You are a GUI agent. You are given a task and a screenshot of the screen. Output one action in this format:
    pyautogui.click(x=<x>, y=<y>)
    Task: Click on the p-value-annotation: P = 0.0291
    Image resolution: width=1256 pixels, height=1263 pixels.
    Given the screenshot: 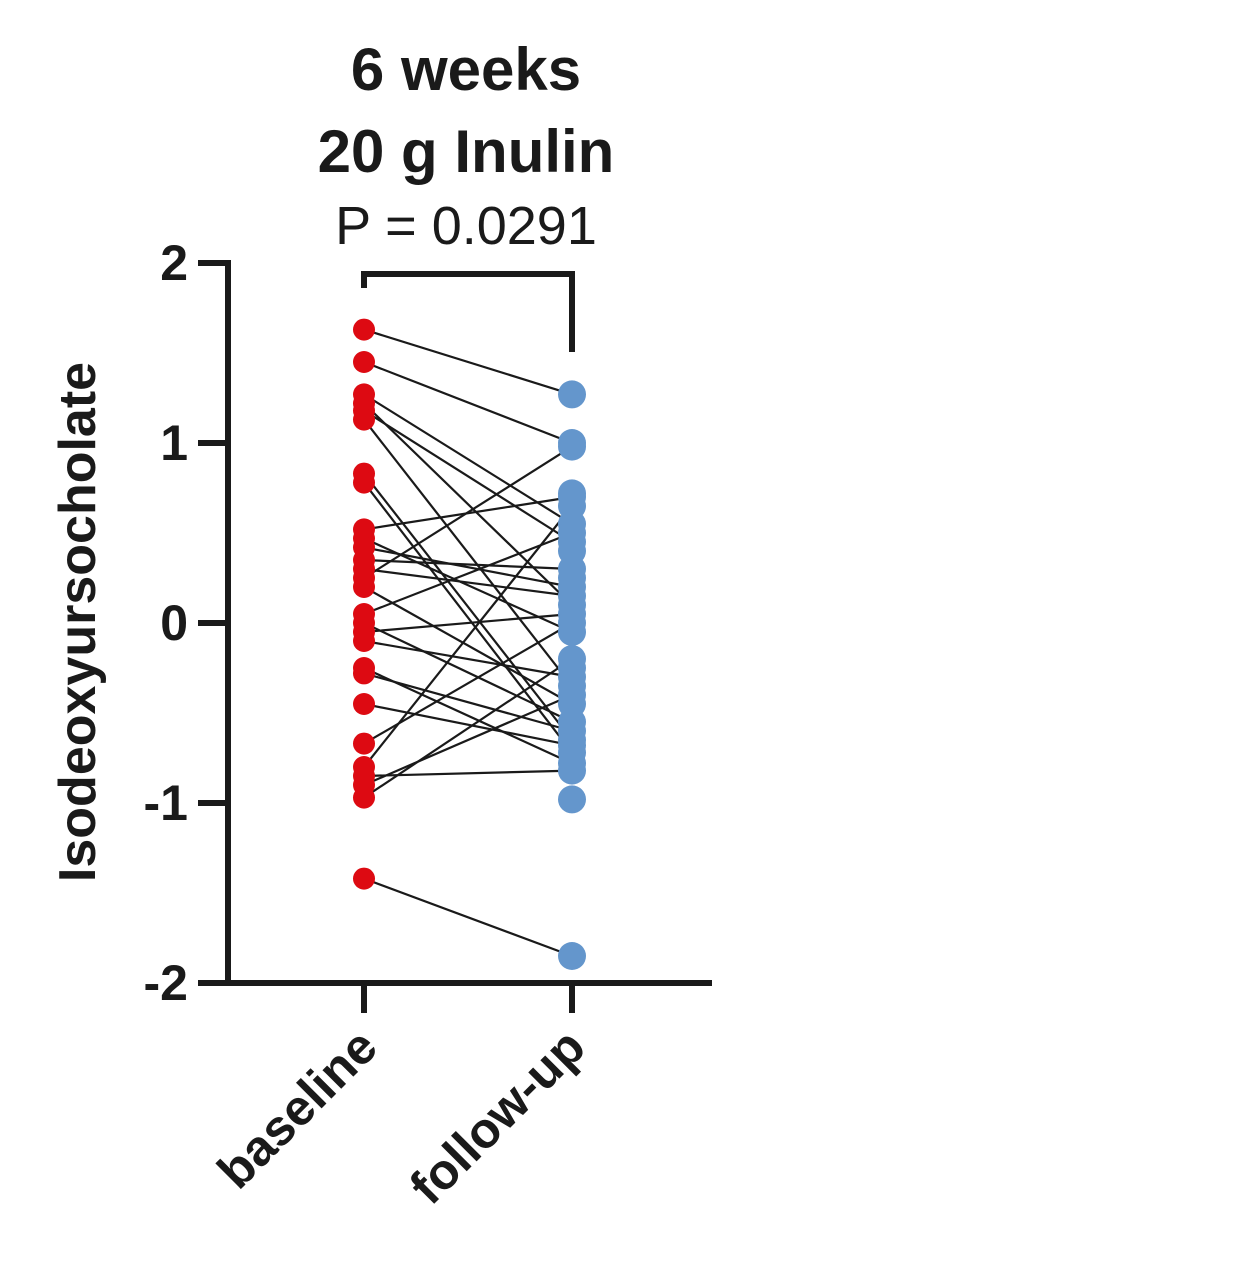 What is the action you would take?
    pyautogui.click(x=466, y=226)
    